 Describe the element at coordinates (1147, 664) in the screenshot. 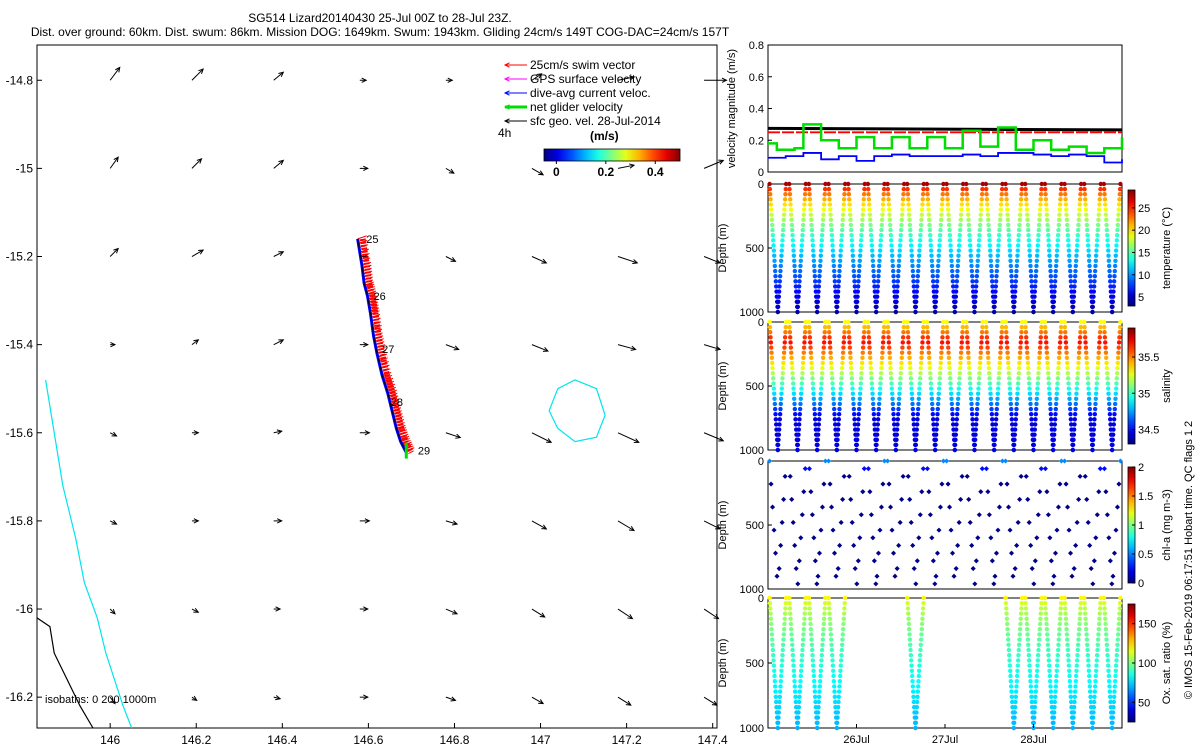

I see `oxygen-colorbar-tick-label: 100` at that location.